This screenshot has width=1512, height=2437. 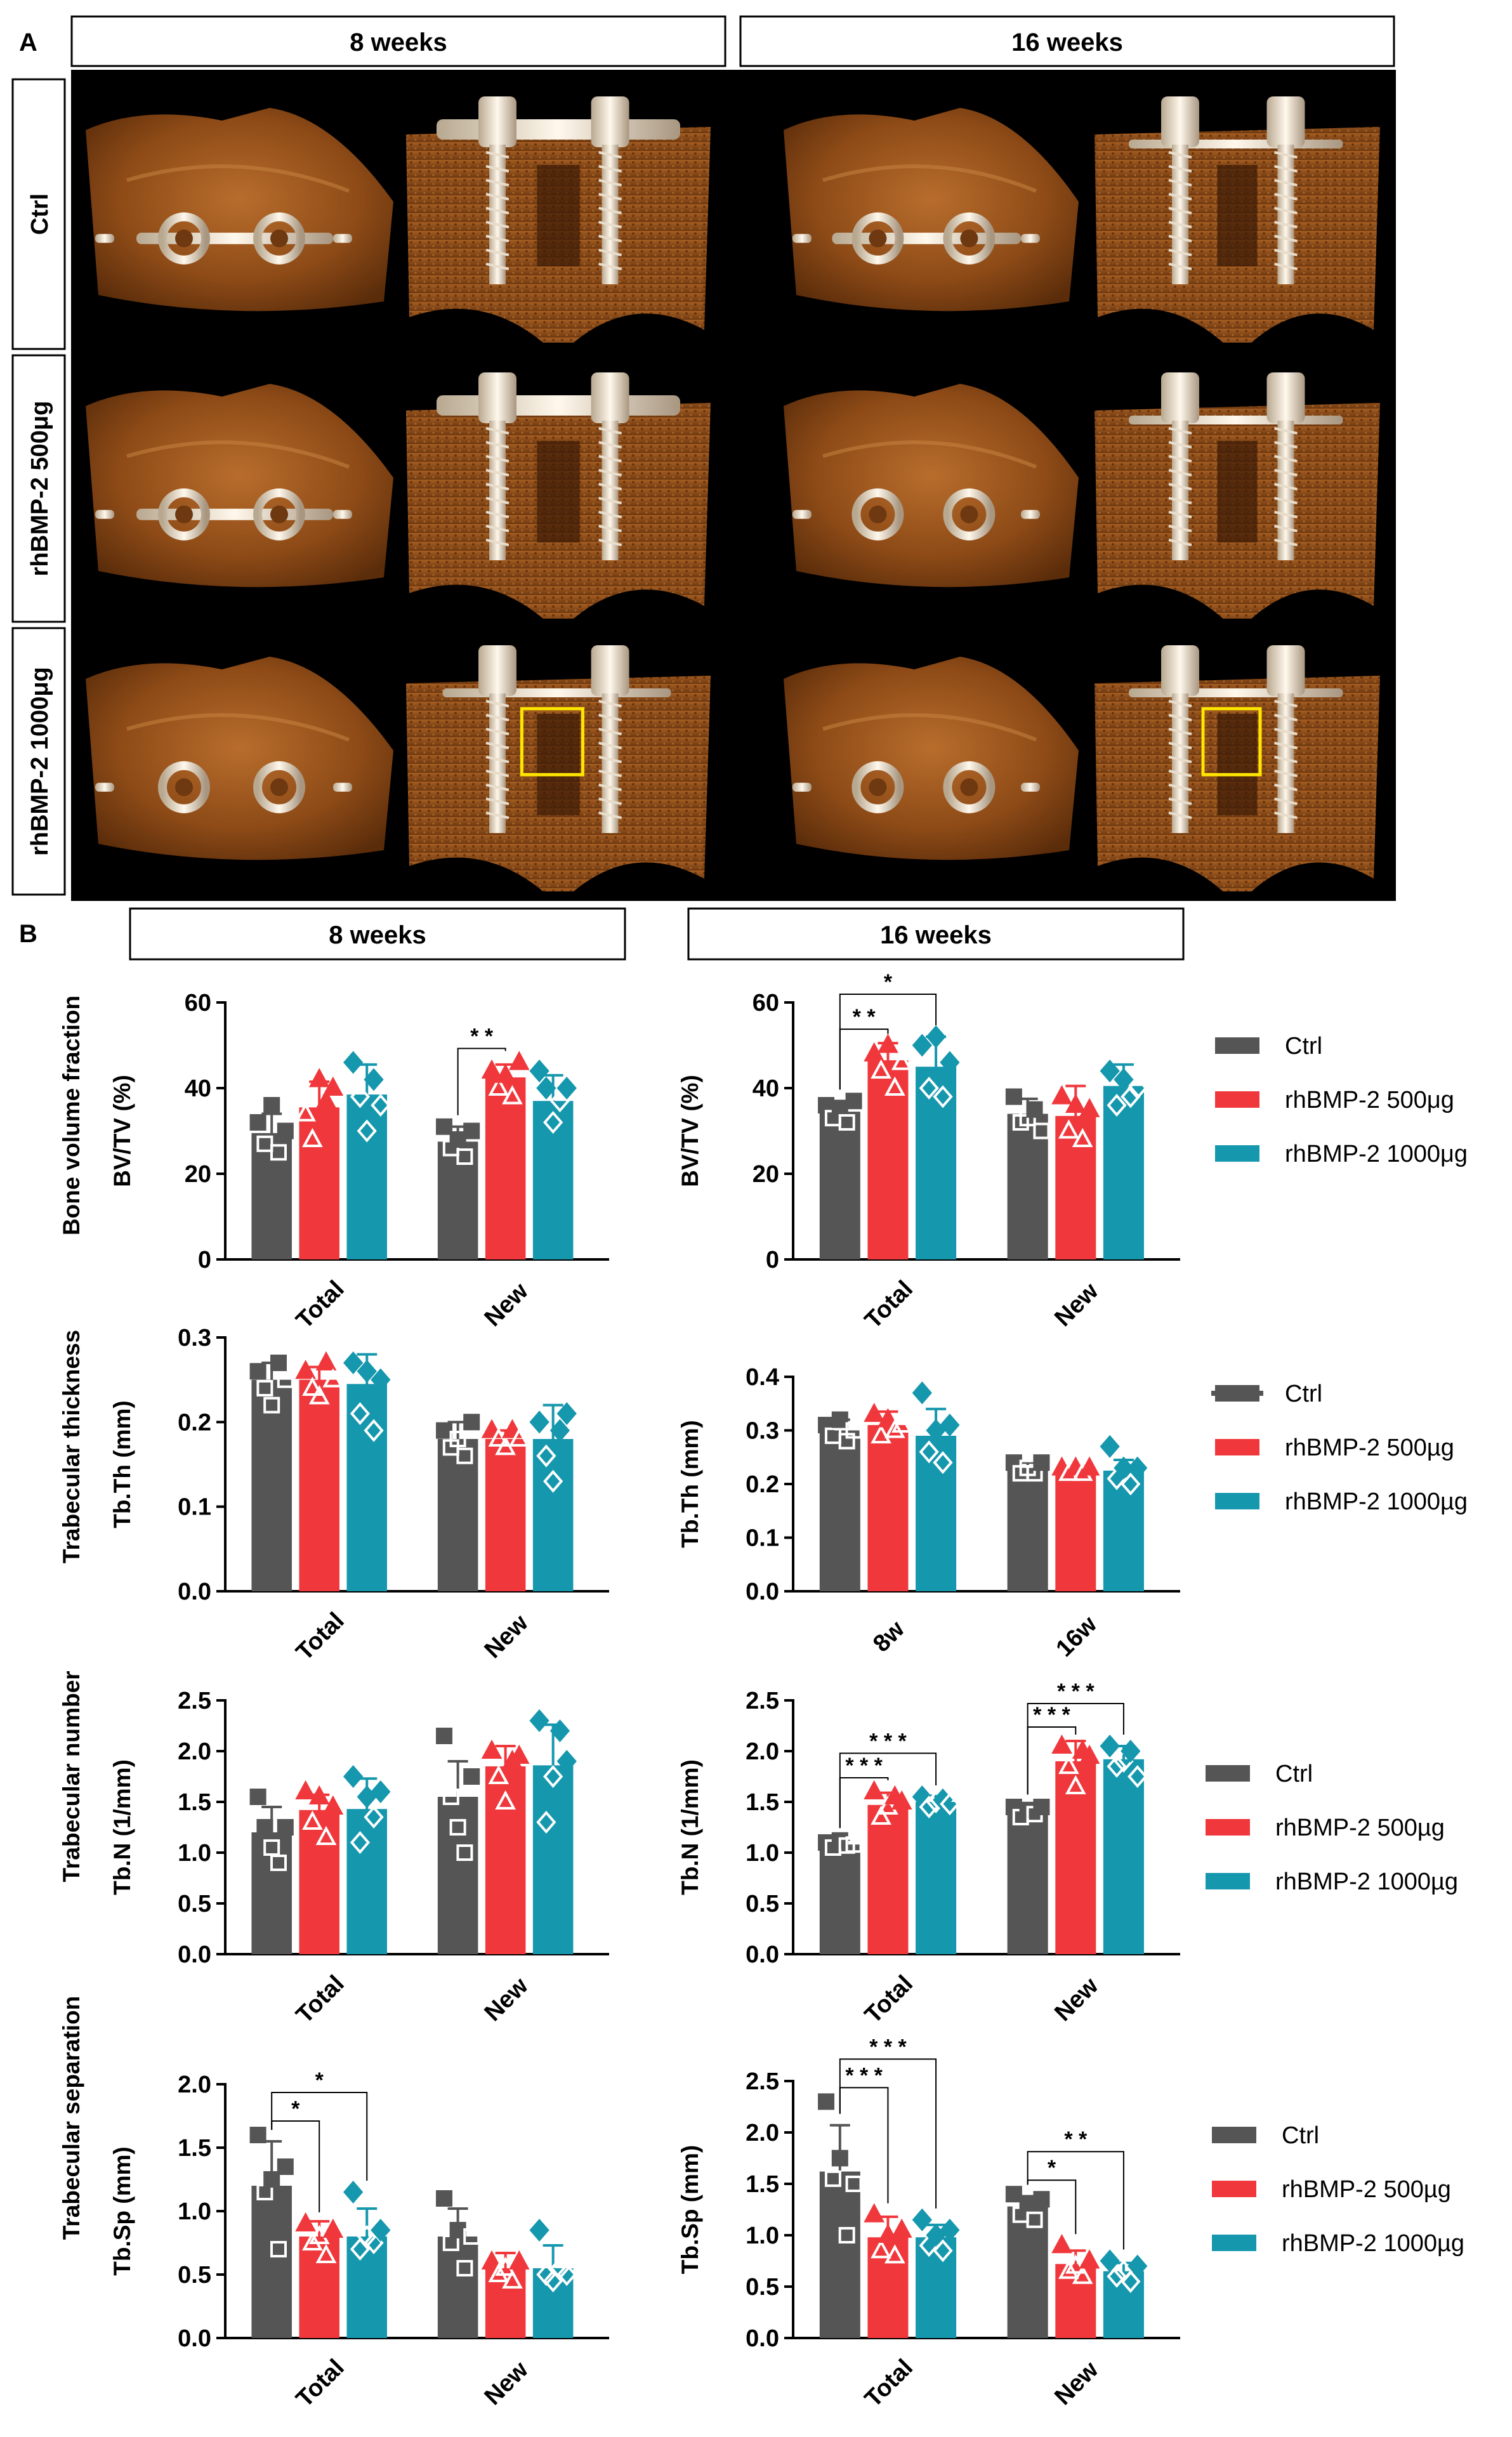 I want to click on y-tick-label: 60, so click(x=766, y=1003).